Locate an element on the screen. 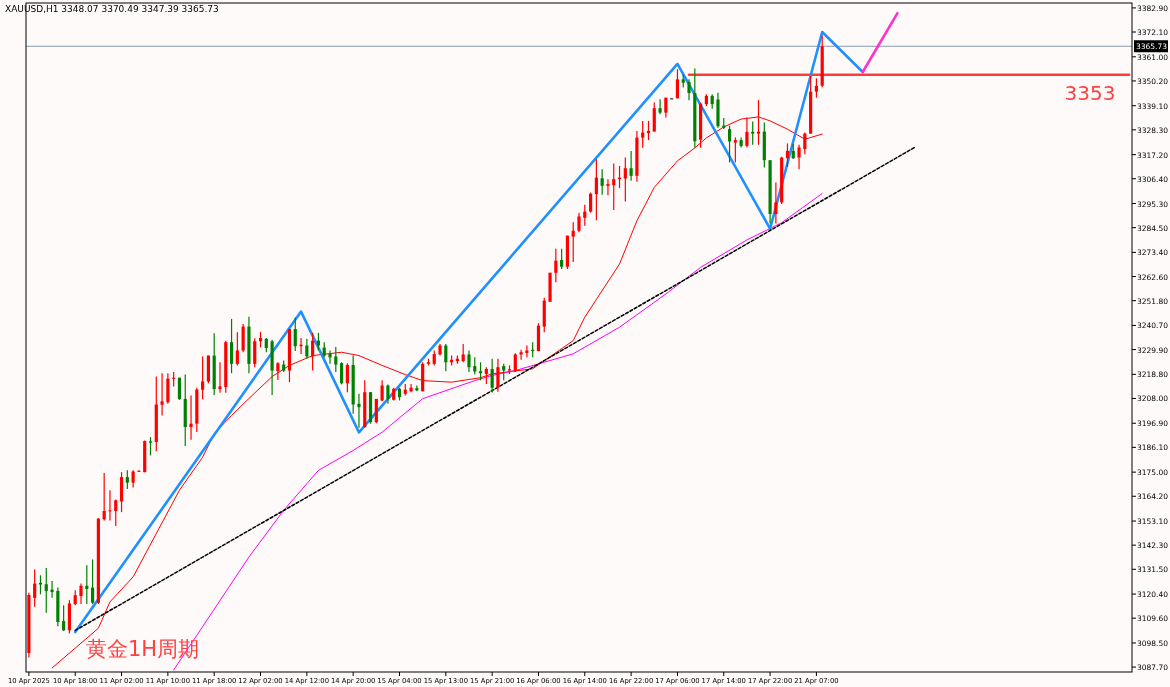  chart-title: XAUUSD,H1 3348.07 3370.49 3347.39 3365.73 is located at coordinates (112, 9).